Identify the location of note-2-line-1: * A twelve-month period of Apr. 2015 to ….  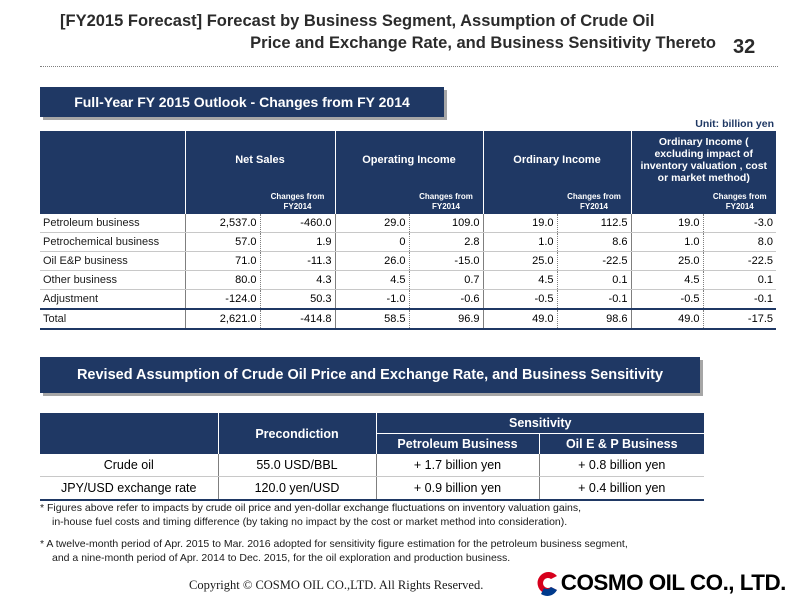
(334, 544).